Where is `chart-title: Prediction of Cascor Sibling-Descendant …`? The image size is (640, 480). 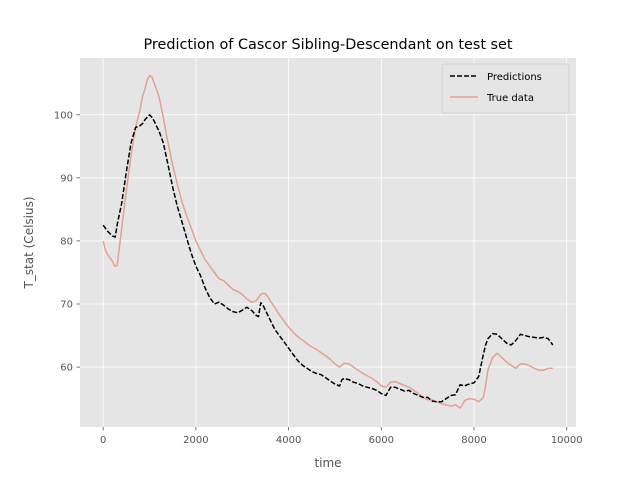 chart-title: Prediction of Cascor Sibling-Descendant … is located at coordinates (327, 45).